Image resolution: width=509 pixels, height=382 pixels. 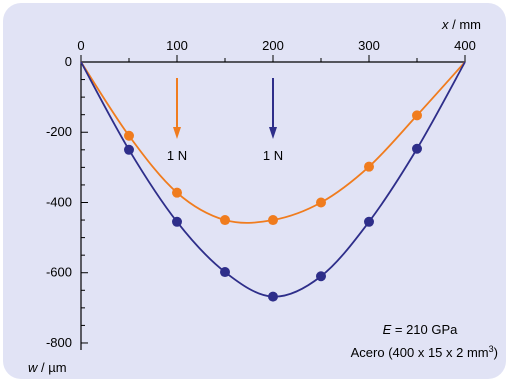 I want to click on y-tick-label: -200, so click(x=59, y=131).